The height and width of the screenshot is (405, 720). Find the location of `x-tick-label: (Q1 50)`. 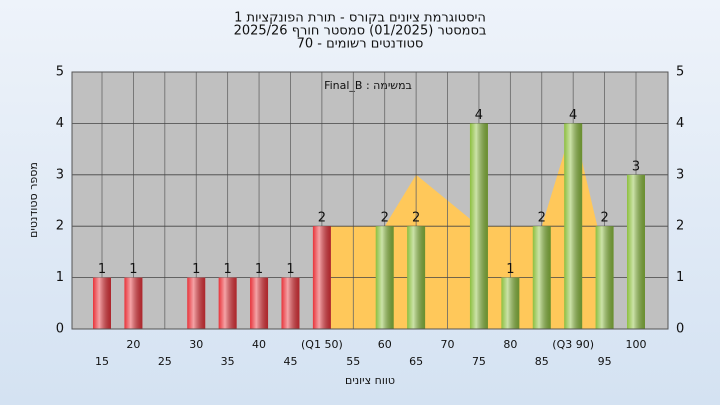

x-tick-label: (Q1 50) is located at coordinates (322, 344).